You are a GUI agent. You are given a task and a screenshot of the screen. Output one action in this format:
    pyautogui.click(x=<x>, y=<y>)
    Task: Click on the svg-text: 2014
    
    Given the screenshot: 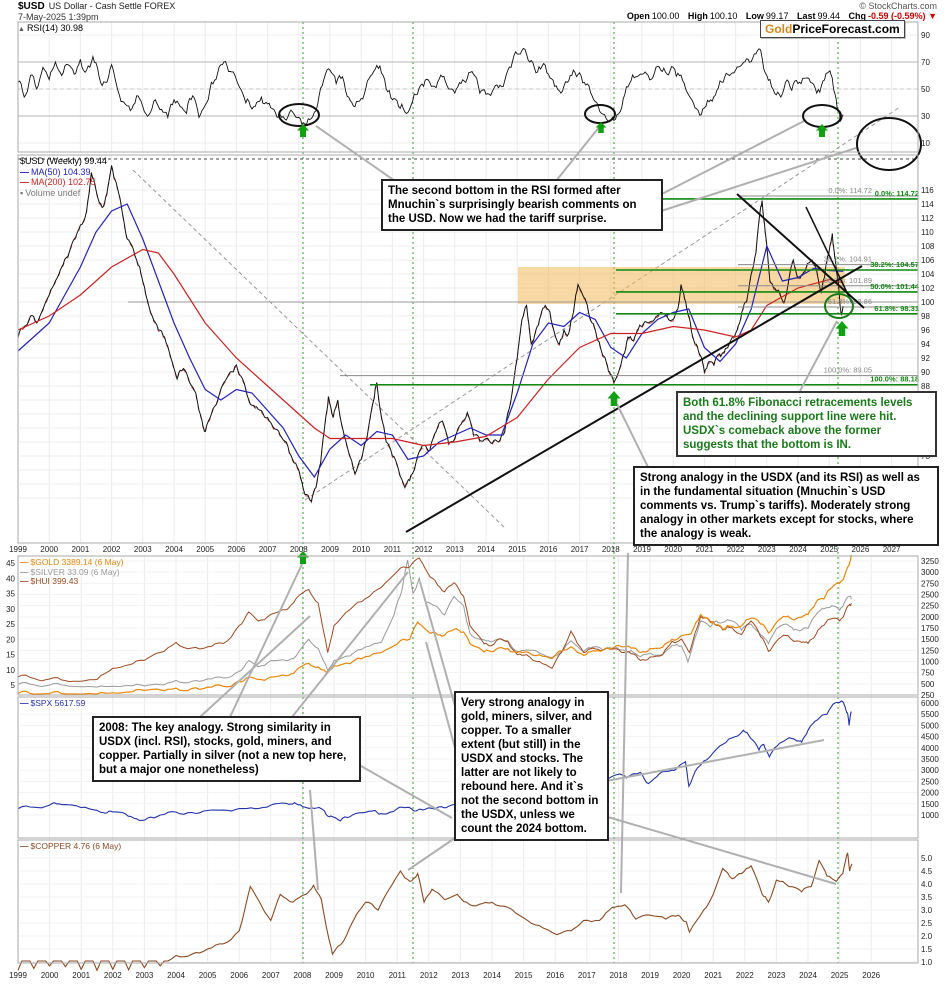 What is the action you would take?
    pyautogui.click(x=492, y=975)
    